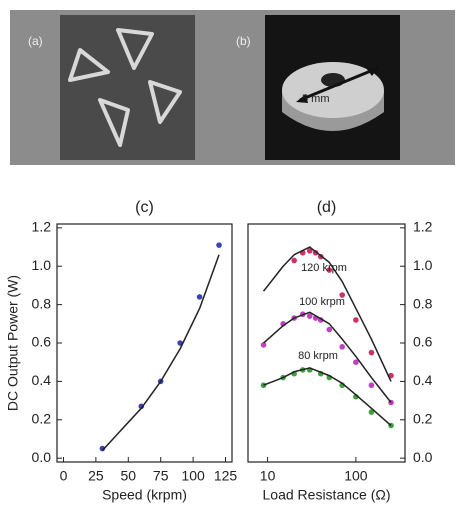 This screenshot has width=459, height=511. What do you see at coordinates (127, 87) in the screenshot?
I see `photo-a` at bounding box center [127, 87].